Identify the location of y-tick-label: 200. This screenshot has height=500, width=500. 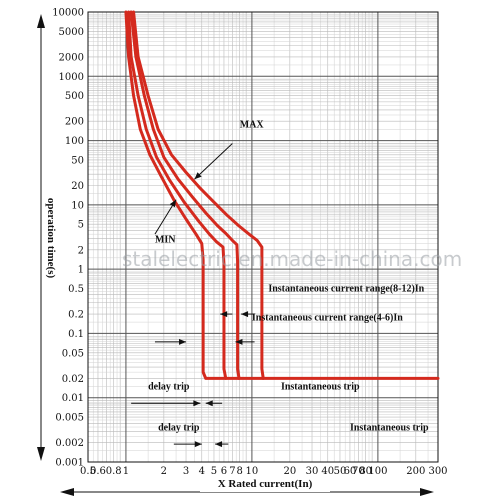
(74, 122).